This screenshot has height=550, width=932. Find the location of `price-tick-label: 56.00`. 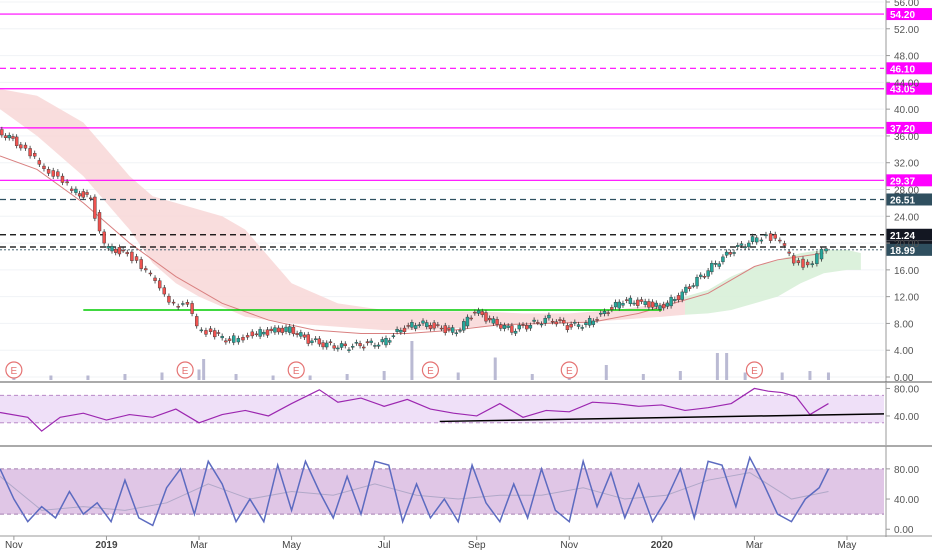

price-tick-label: 56.00 is located at coordinates (906, 4).